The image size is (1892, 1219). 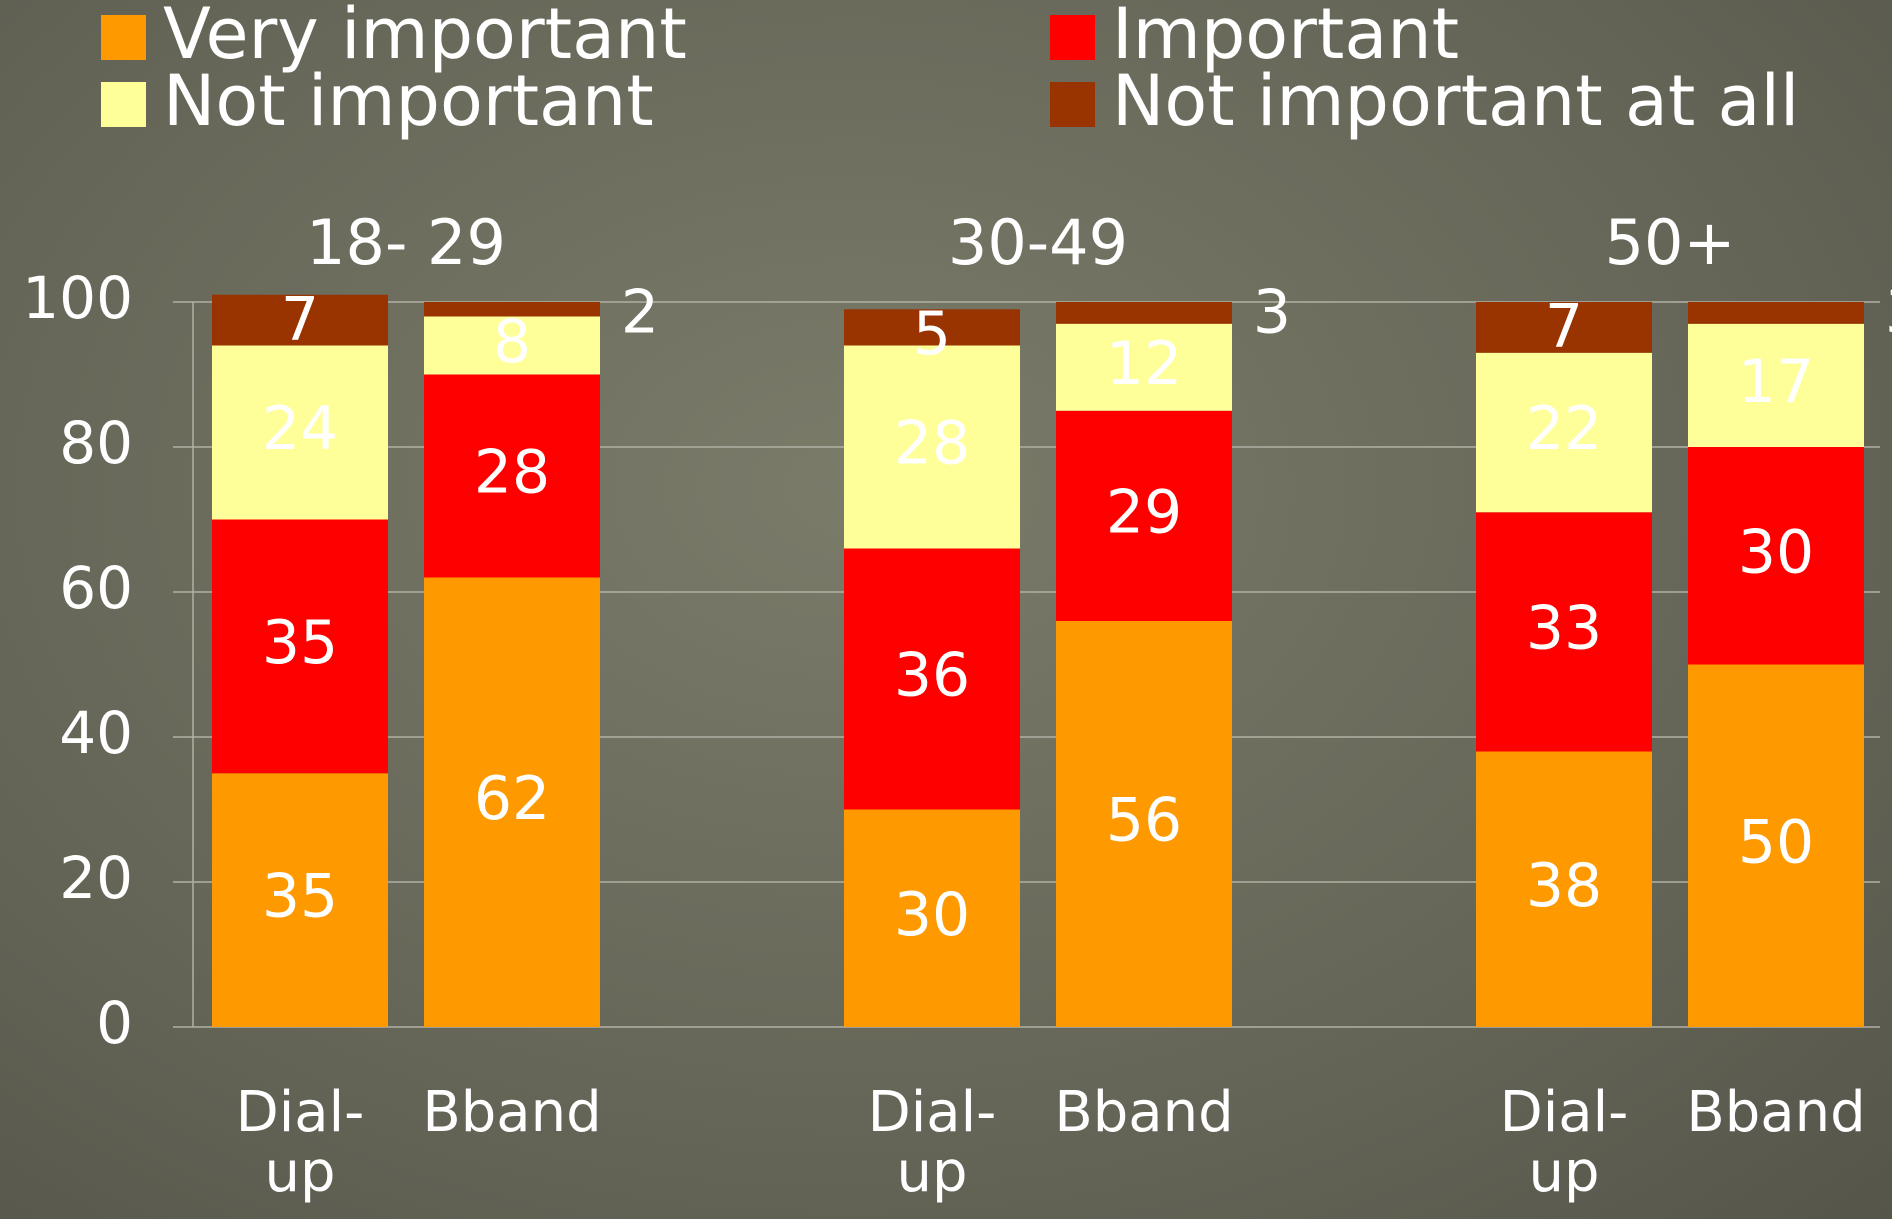 What do you see at coordinates (96, 443) in the screenshot?
I see `y-tick-label: 80` at bounding box center [96, 443].